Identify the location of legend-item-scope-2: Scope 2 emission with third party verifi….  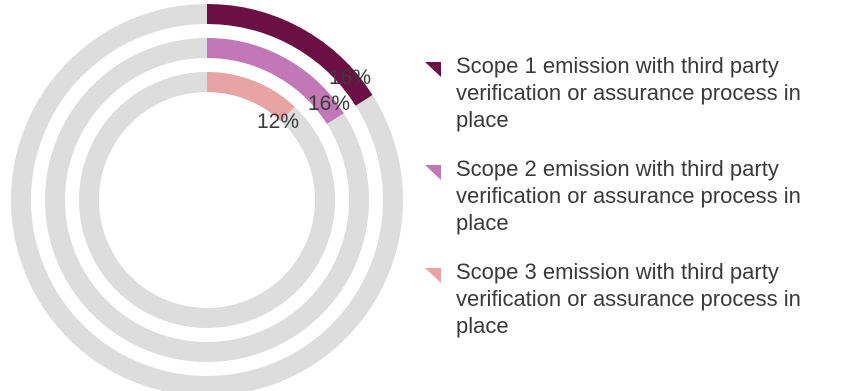
(632, 195).